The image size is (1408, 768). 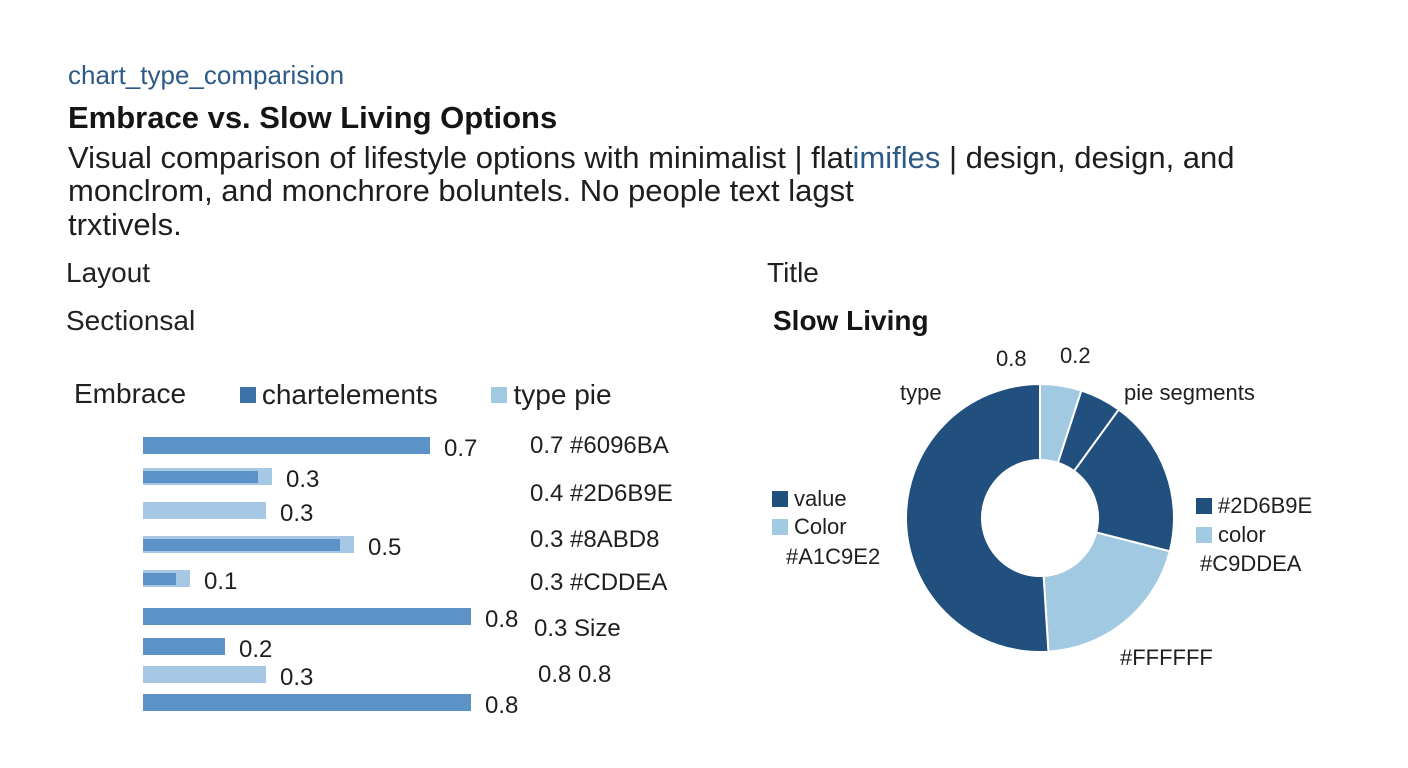 I want to click on description-text: | design, design, and, so click(x=1087, y=157).